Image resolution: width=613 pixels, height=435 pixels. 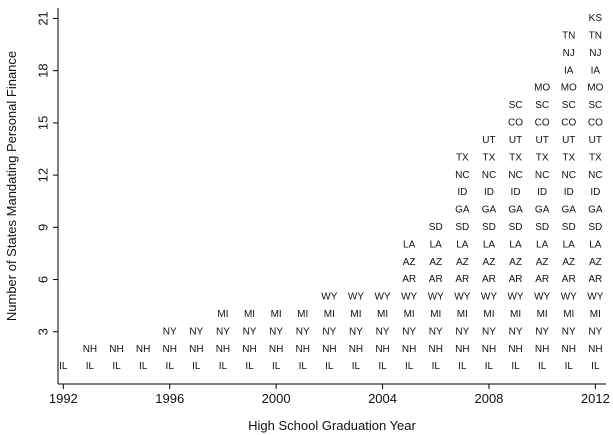 I want to click on x-tick-label: 2012, so click(x=595, y=398).